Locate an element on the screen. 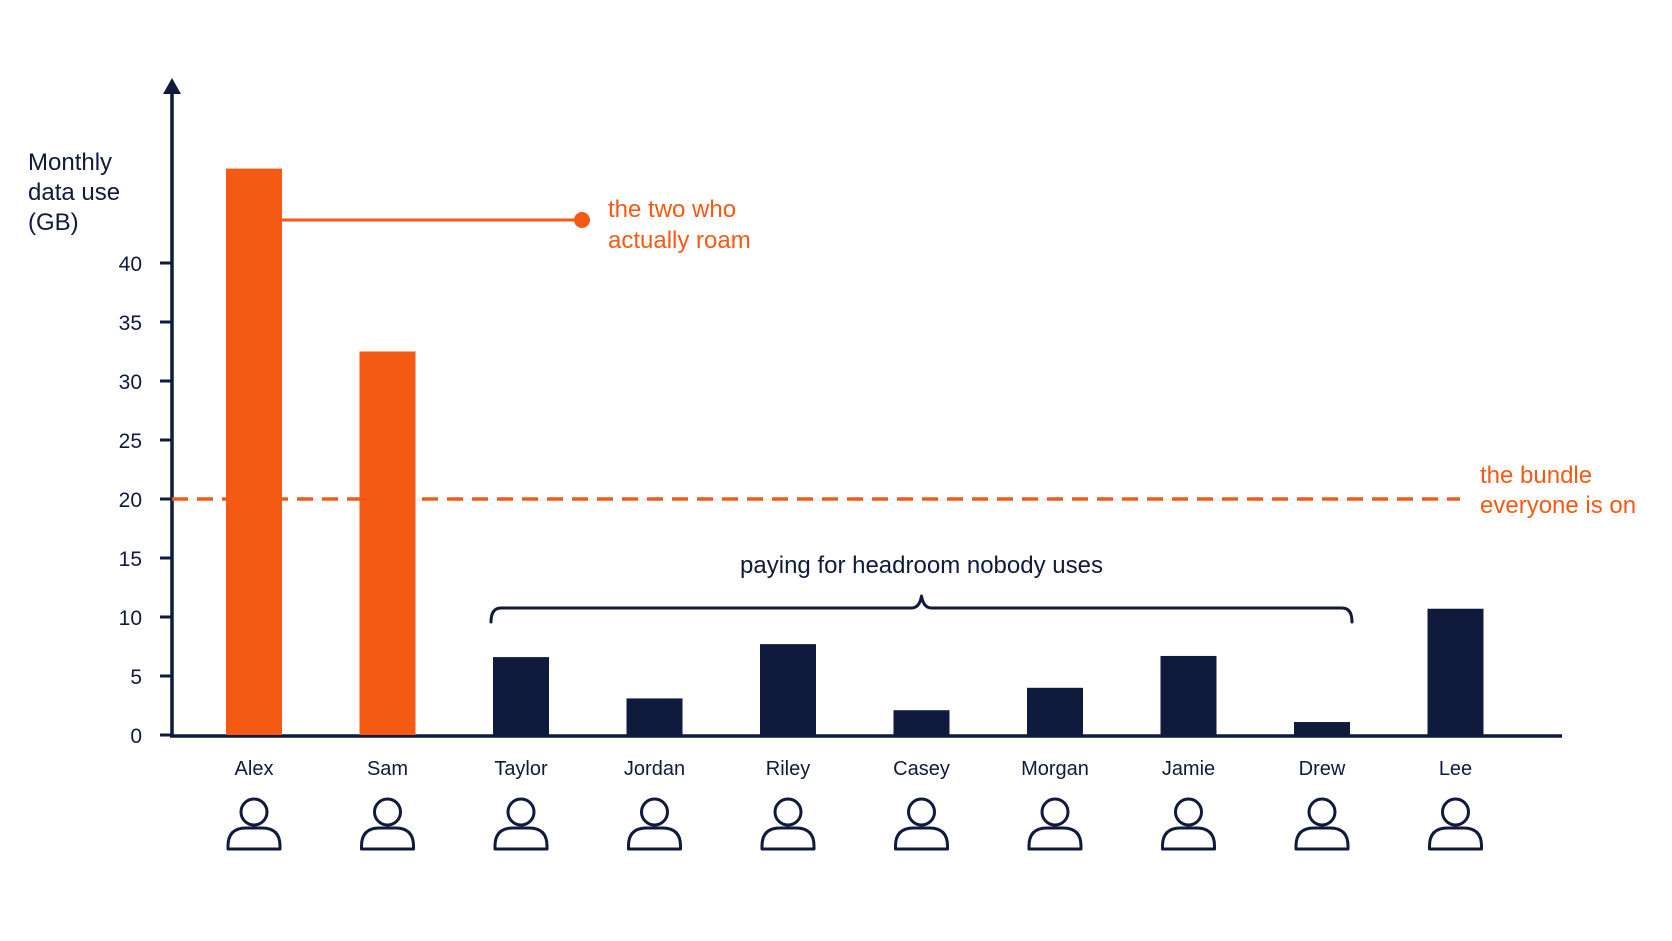  bar-lee is located at coordinates (1455, 671).